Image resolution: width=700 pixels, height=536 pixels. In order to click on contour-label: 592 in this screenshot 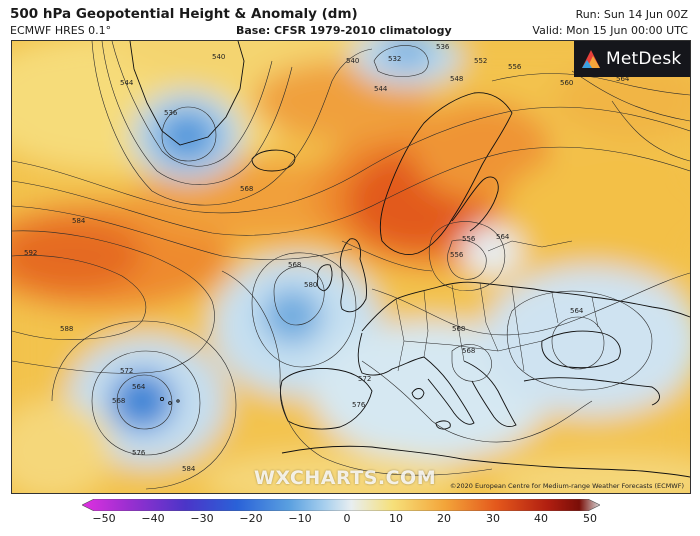, I will do `click(30, 253)`.